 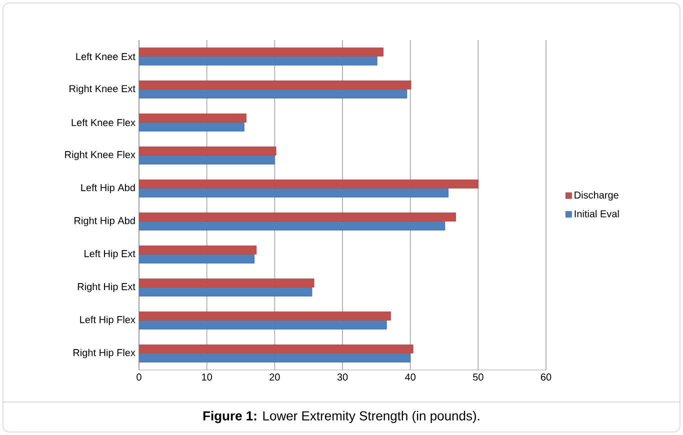 I want to click on x-tick-label: 50, so click(x=478, y=377).